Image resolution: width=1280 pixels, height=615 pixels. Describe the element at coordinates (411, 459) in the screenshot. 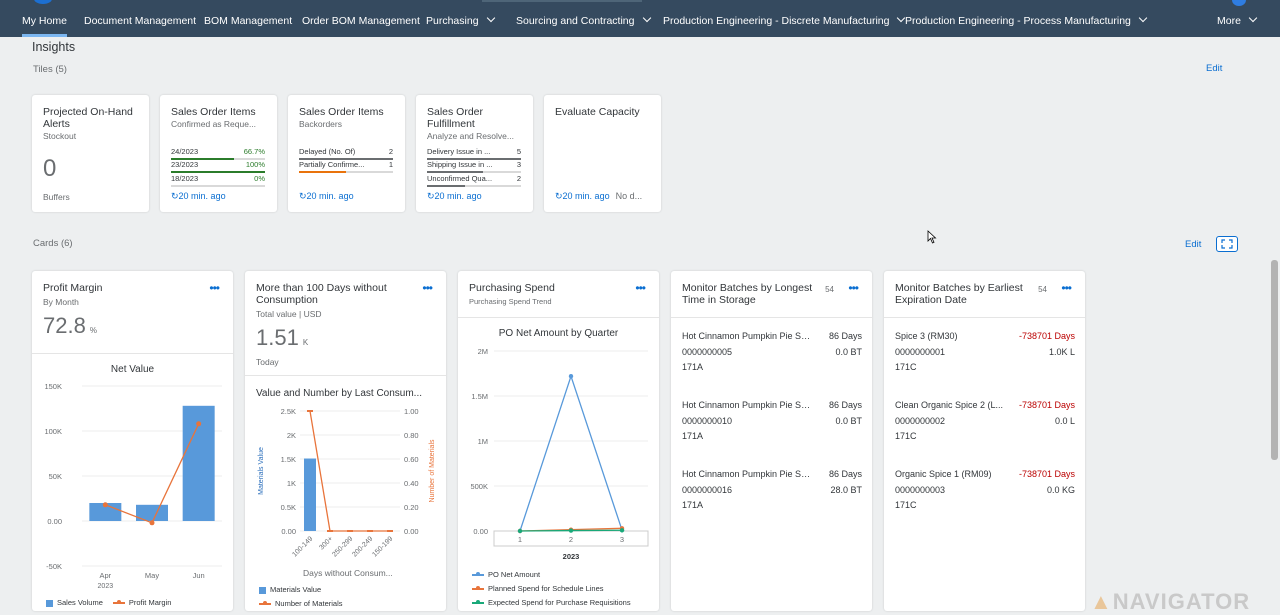

I see `y2-tick-label: 0.60` at that location.